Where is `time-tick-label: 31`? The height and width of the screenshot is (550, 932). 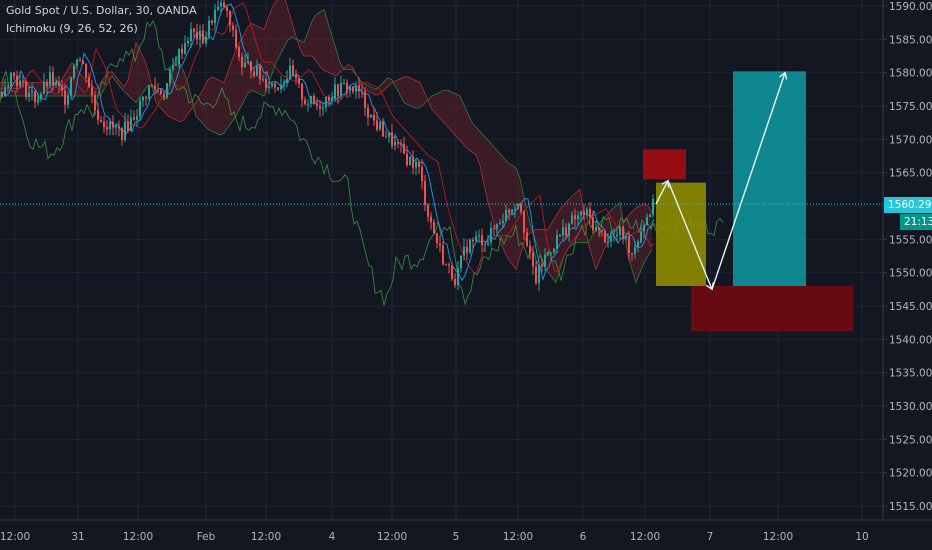 time-tick-label: 31 is located at coordinates (77, 537).